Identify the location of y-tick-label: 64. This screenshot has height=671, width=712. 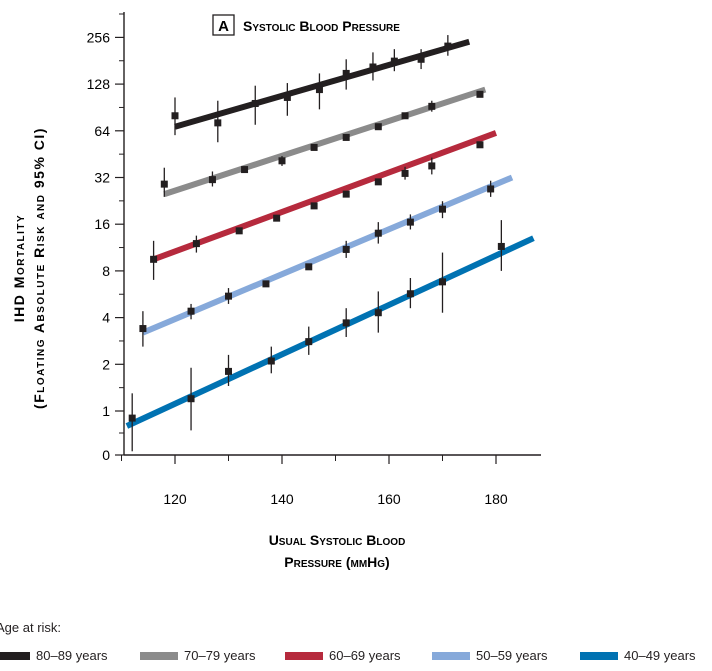
(102, 131).